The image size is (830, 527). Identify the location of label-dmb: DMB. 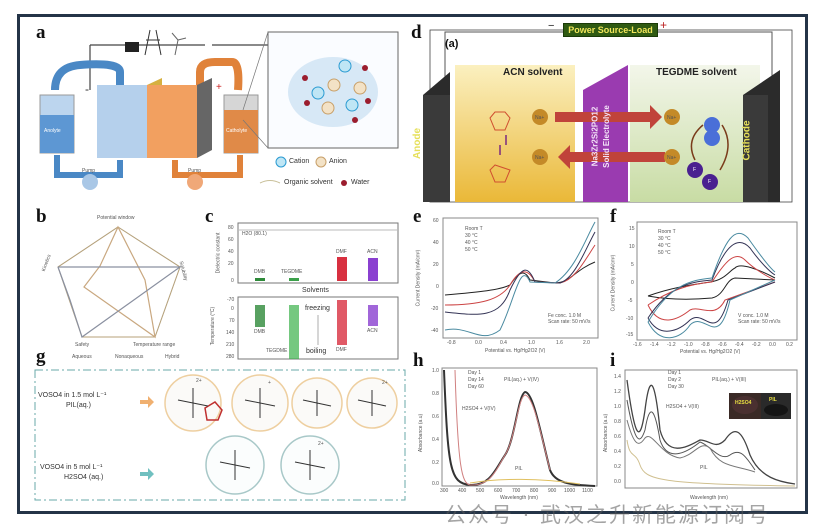
(260, 272).